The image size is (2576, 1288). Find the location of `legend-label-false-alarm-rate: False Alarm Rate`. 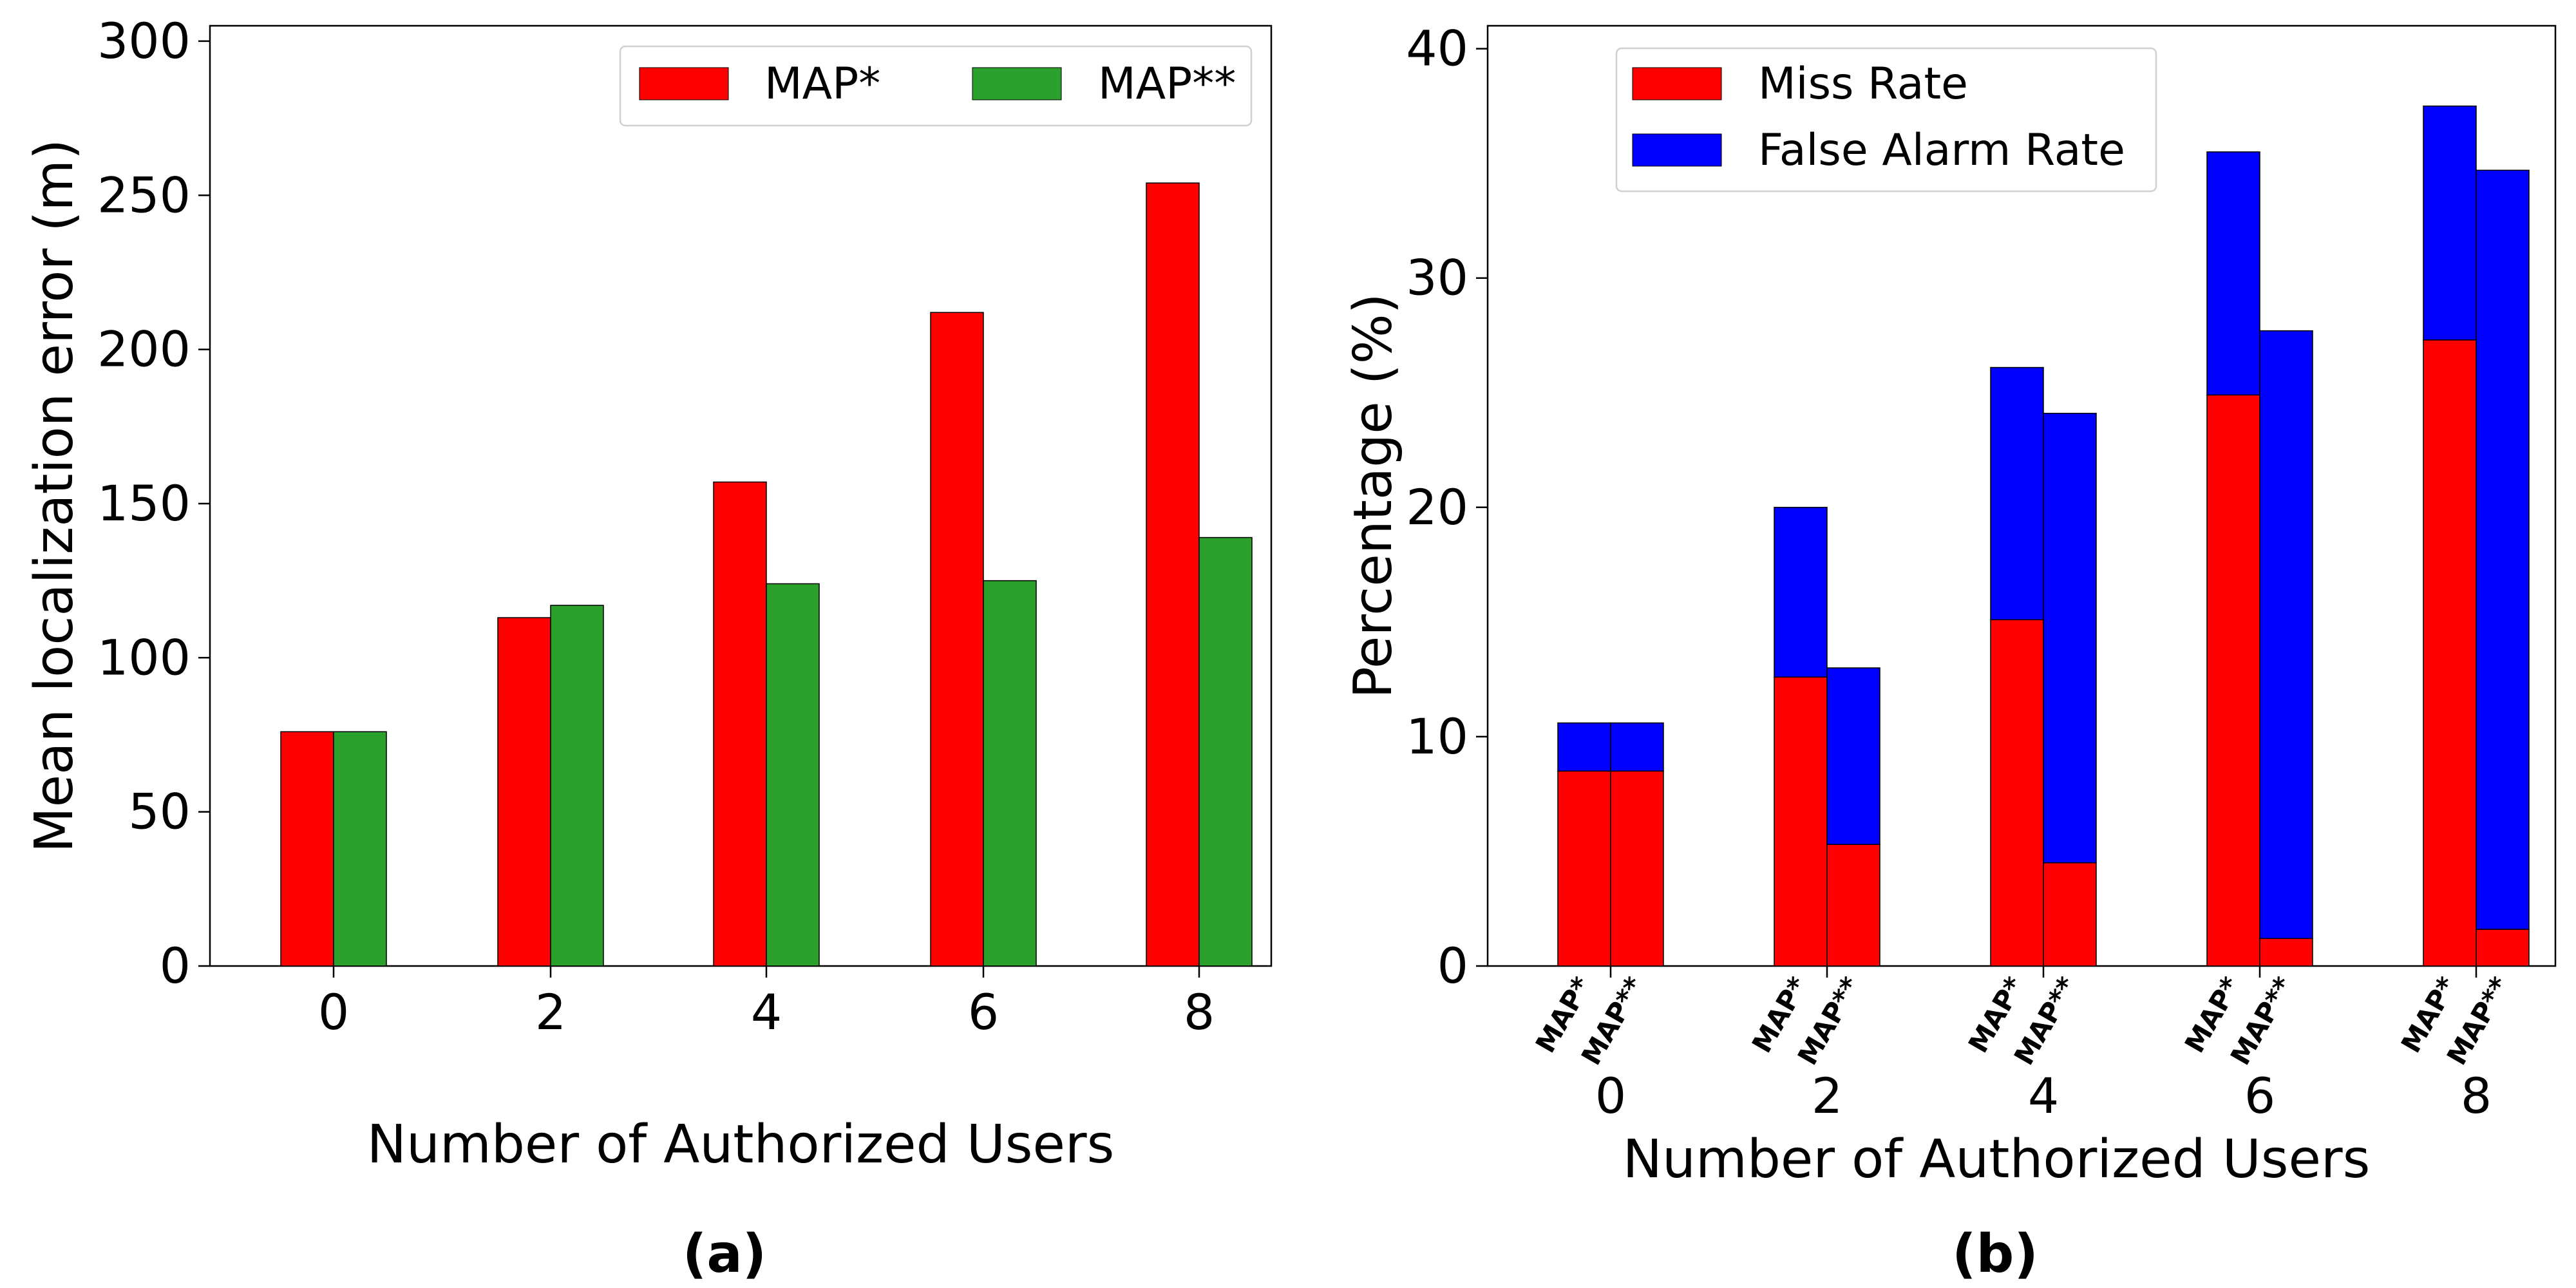

legend-label-false-alarm-rate: False Alarm Rate is located at coordinates (1942, 151).